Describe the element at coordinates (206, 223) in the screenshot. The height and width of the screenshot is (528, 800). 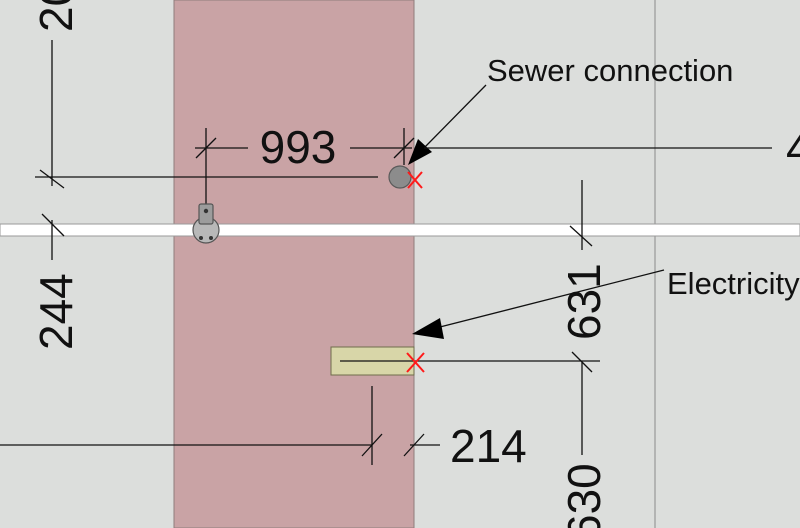
I see `drain-fitting-icon` at that location.